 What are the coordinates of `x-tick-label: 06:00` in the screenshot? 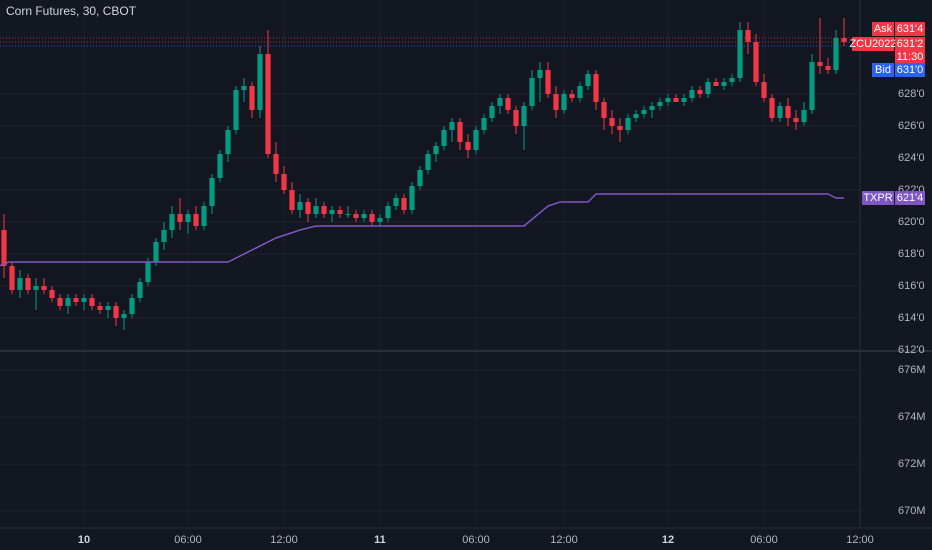 It's located at (476, 540).